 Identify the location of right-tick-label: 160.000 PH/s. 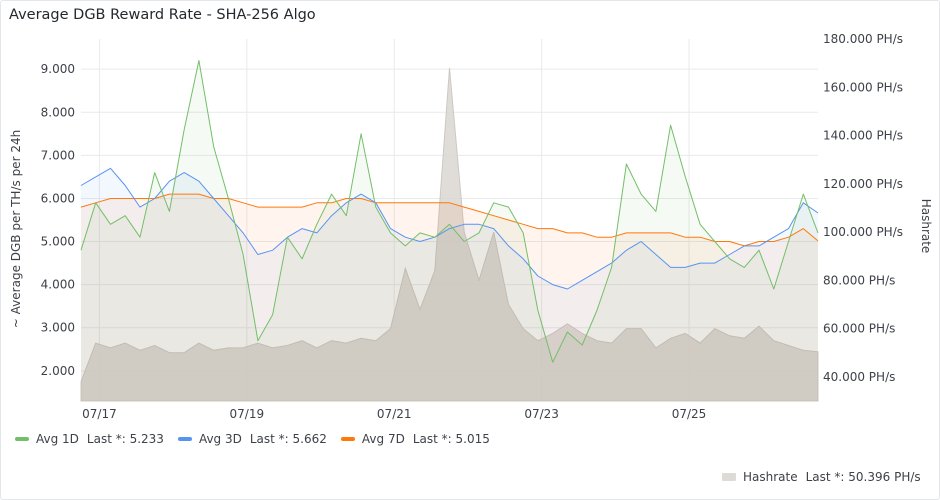
(863, 87).